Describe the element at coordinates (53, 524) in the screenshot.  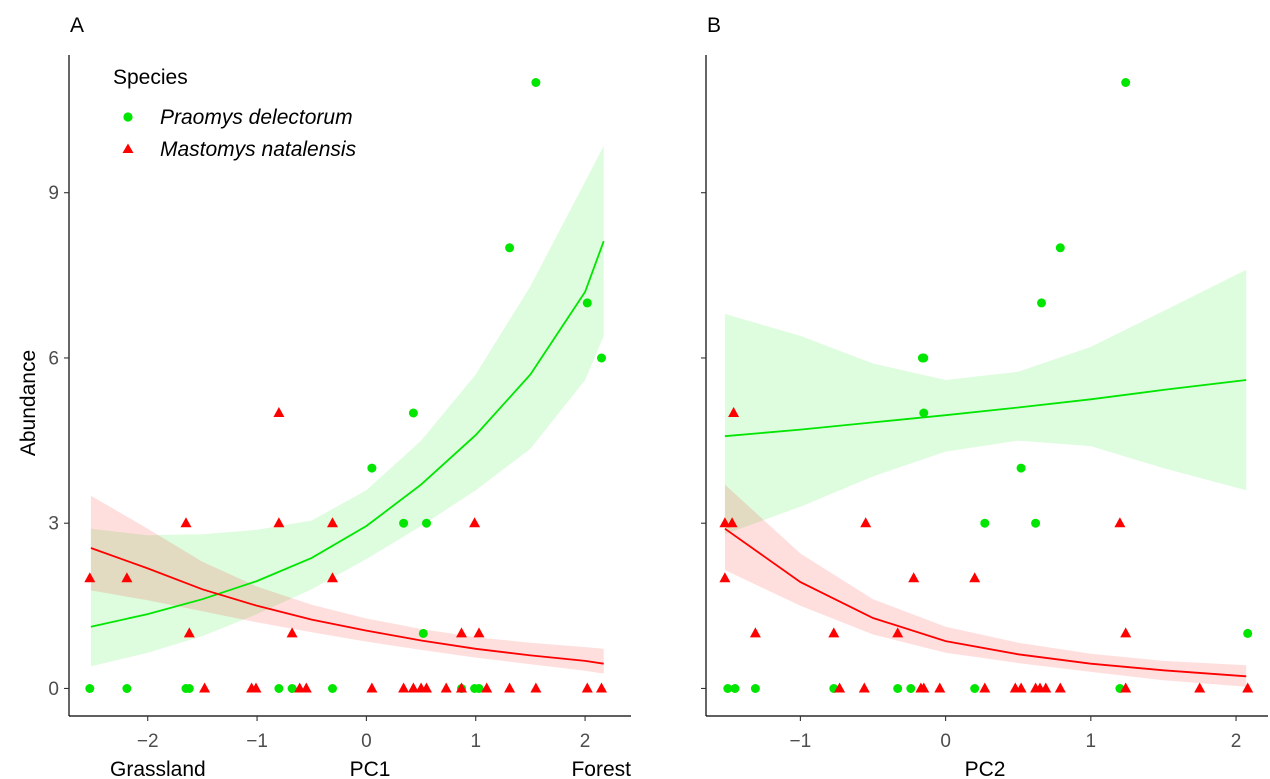
I see `y-tick-label: 3` at that location.